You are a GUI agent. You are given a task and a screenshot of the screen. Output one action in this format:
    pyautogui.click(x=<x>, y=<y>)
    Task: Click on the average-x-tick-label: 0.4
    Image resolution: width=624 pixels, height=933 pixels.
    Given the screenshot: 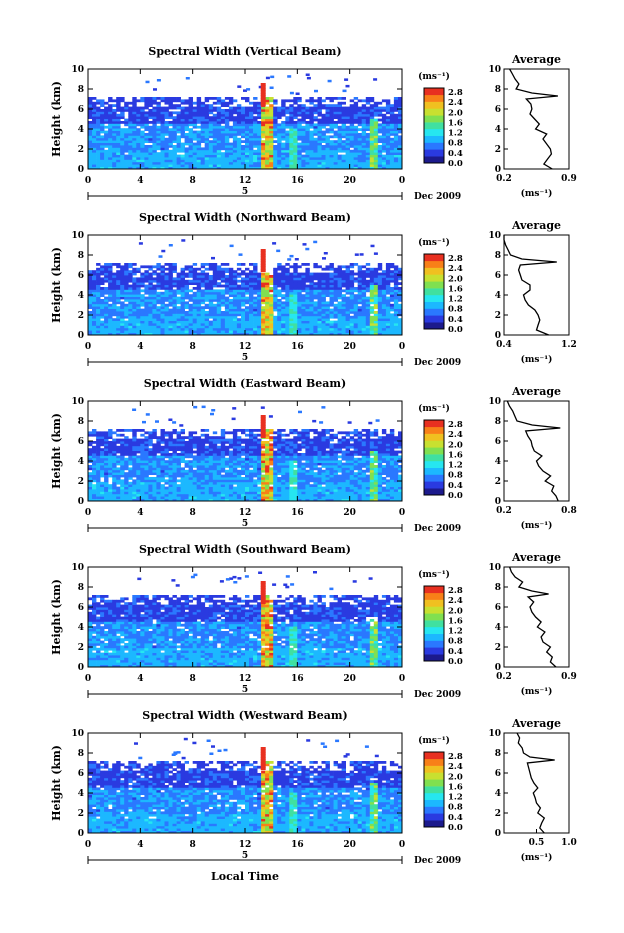 What is the action you would take?
    pyautogui.click(x=504, y=345)
    